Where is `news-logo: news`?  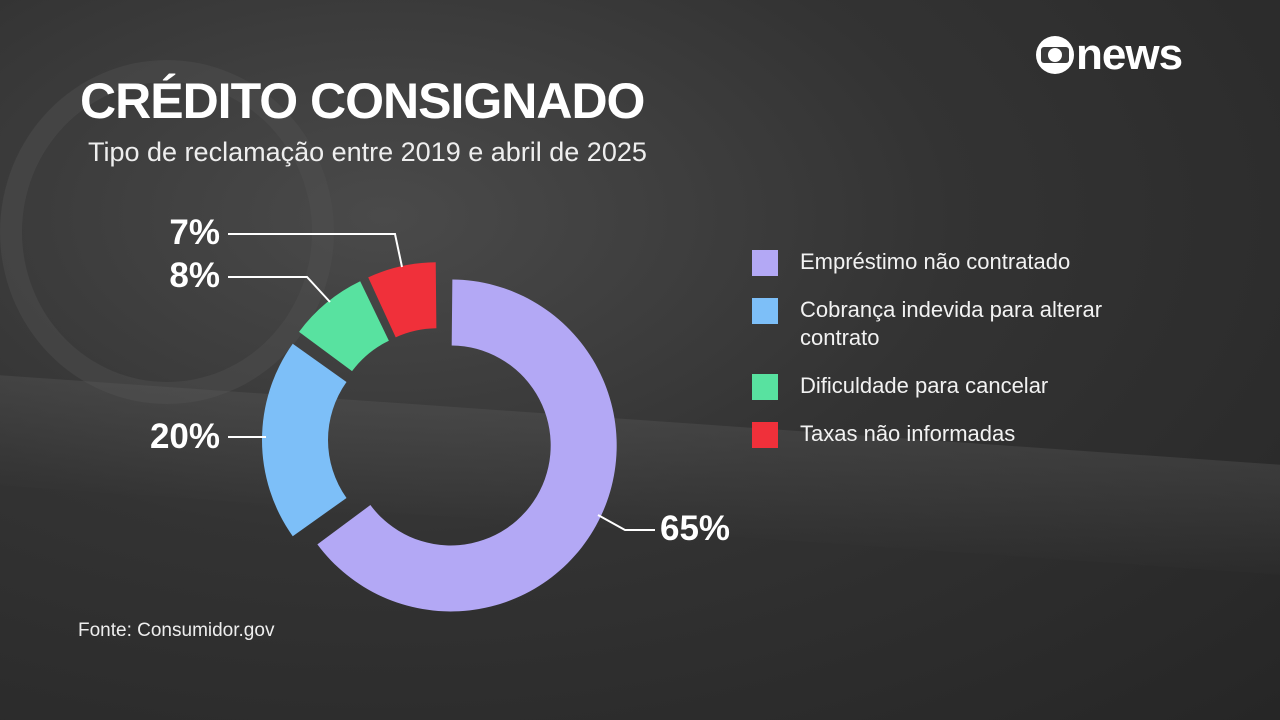 news-logo: news is located at coordinates (1109, 54).